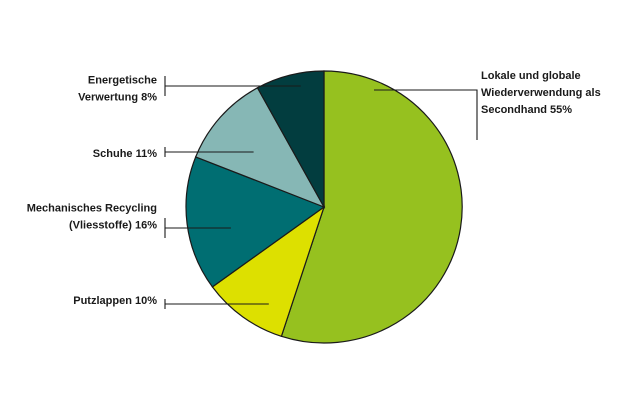 The image size is (643, 405). I want to click on label-line: Schuhe 11%, so click(125, 154).